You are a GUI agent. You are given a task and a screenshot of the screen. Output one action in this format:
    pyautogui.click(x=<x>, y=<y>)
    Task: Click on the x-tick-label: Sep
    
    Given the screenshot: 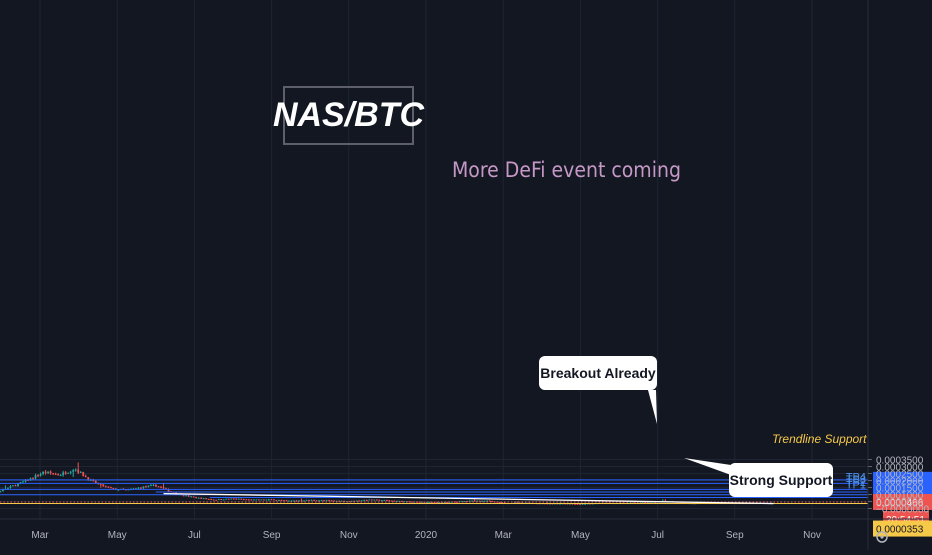 What is the action you would take?
    pyautogui.click(x=735, y=535)
    